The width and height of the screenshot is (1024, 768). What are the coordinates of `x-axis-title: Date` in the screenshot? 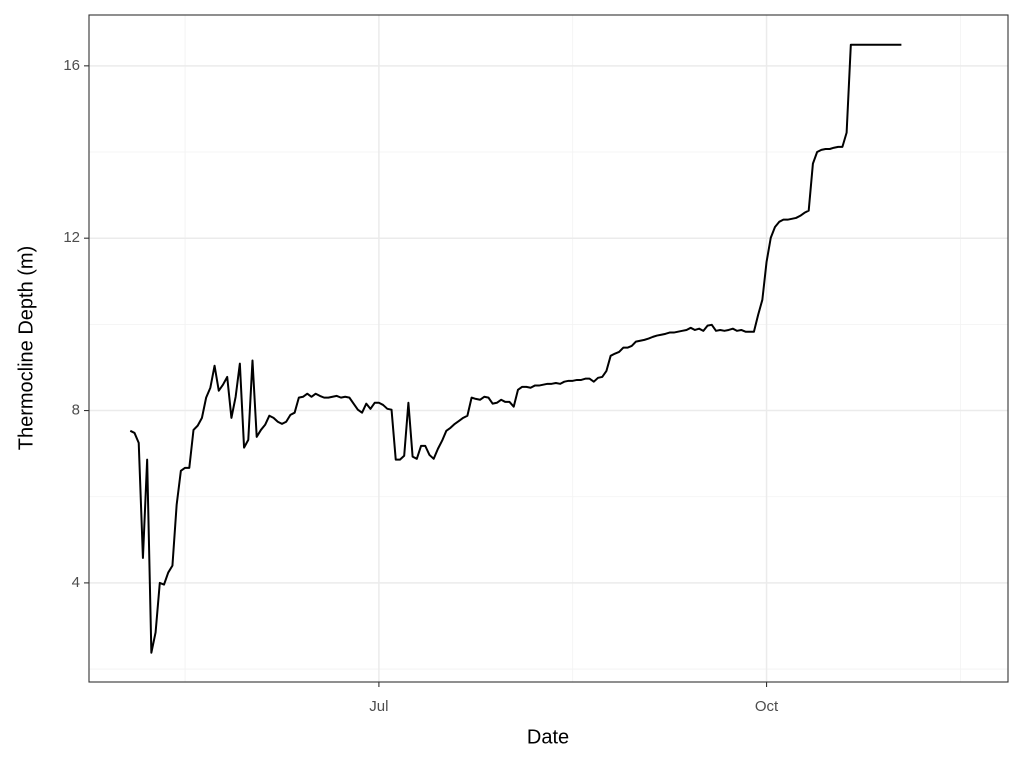 It's located at (548, 737).